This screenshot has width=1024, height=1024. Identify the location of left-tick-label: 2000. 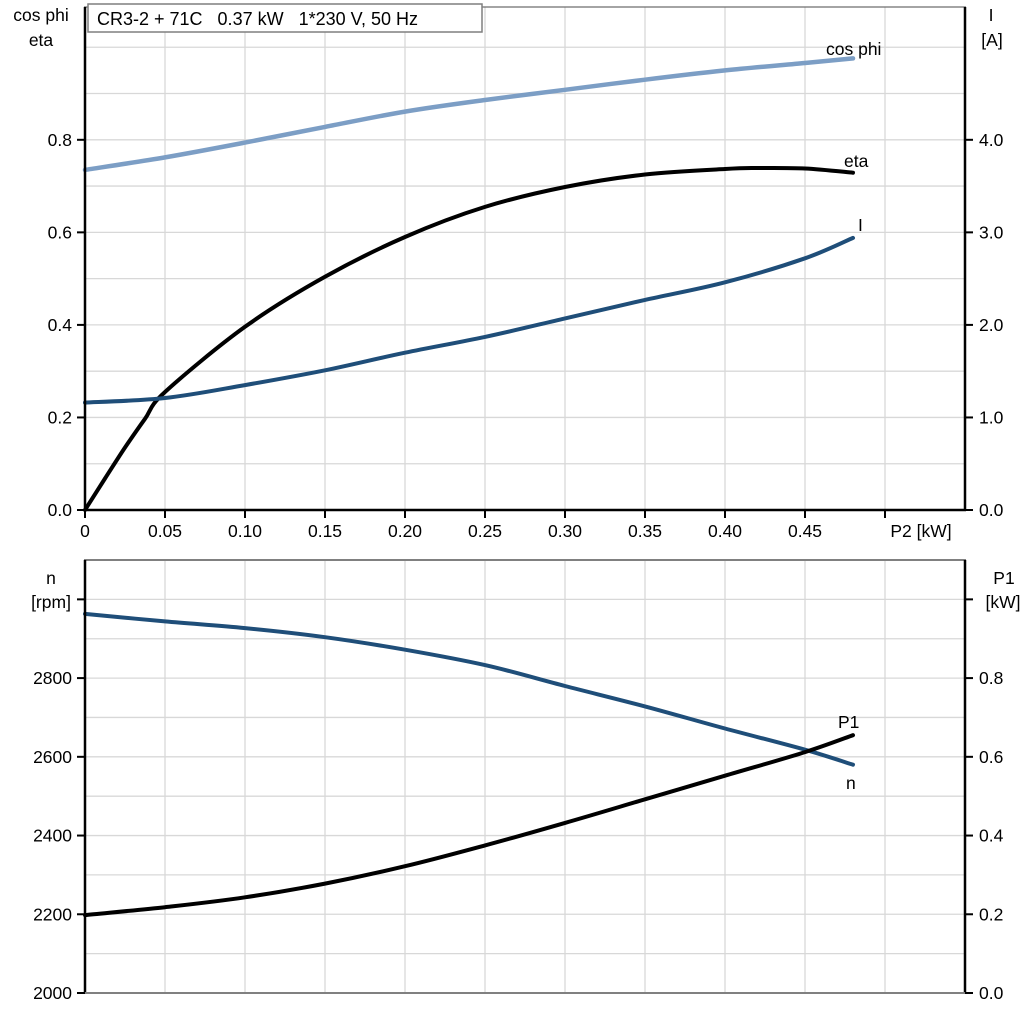
(52, 993).